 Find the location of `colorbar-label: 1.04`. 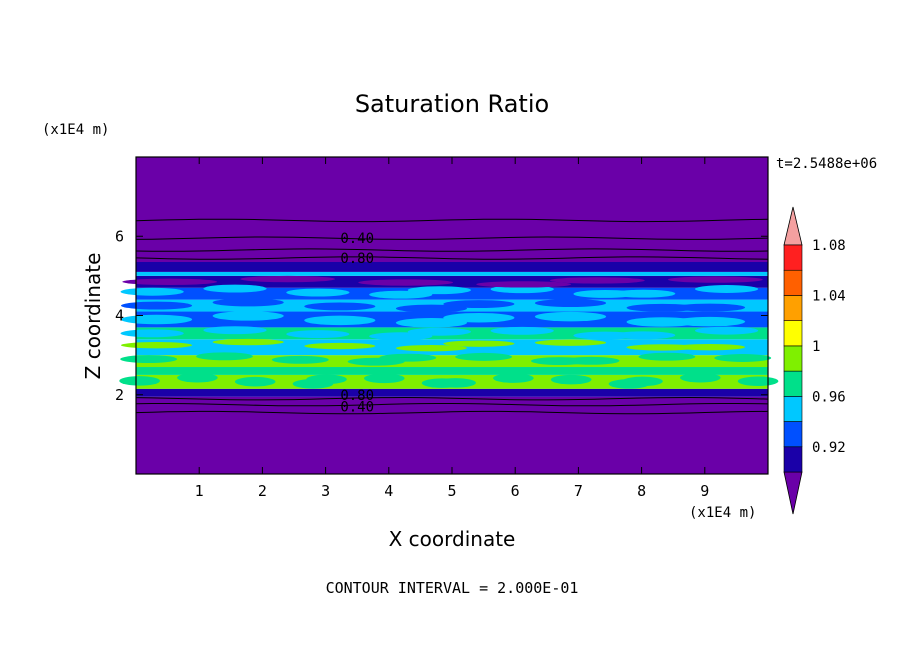

colorbar-label: 1.04 is located at coordinates (829, 296).